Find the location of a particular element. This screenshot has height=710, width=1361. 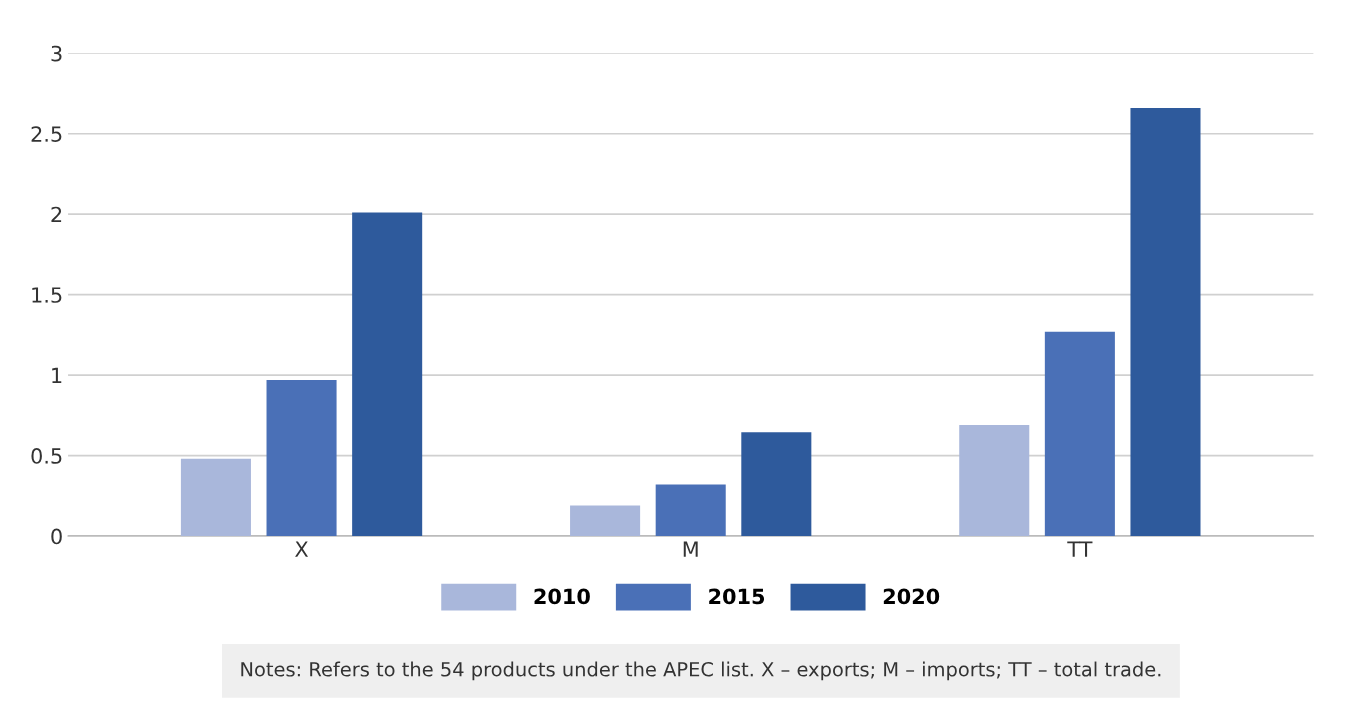

y-tick-label: 1.5 is located at coordinates (47, 295).